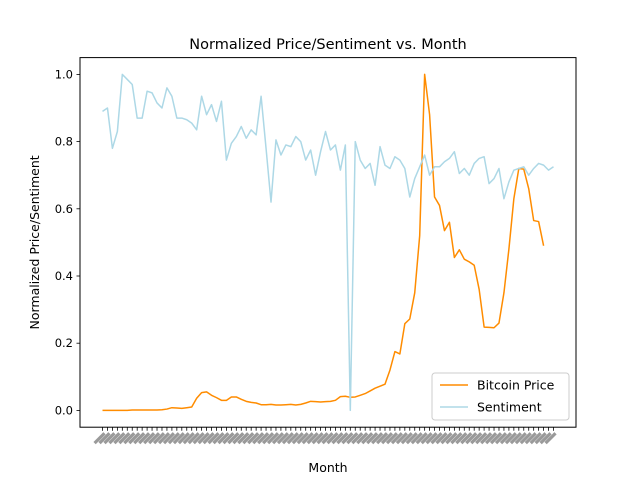 This screenshot has height=484, width=640. Describe the element at coordinates (64, 343) in the screenshot. I see `y-tick-label: 0.2` at that location.